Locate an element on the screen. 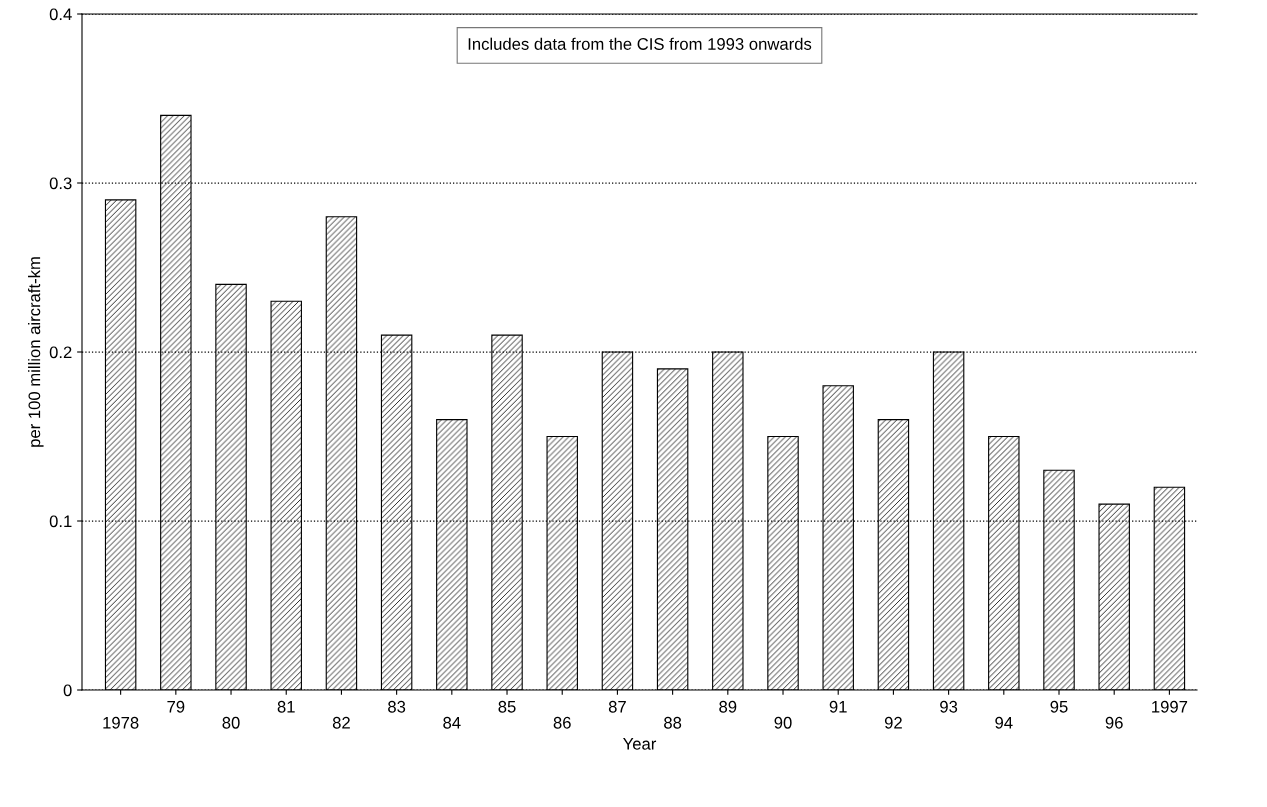  x-tick-label: 88 is located at coordinates (673, 722).